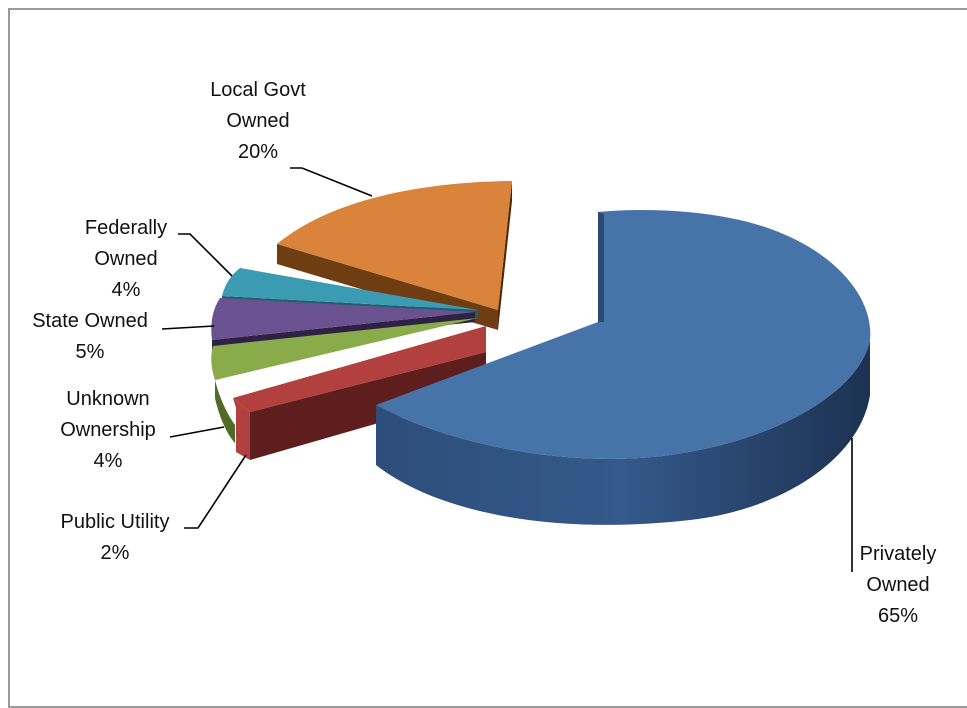 The width and height of the screenshot is (967, 708). Describe the element at coordinates (344, 380) in the screenshot. I see `slice-unknown-ownership` at that location.